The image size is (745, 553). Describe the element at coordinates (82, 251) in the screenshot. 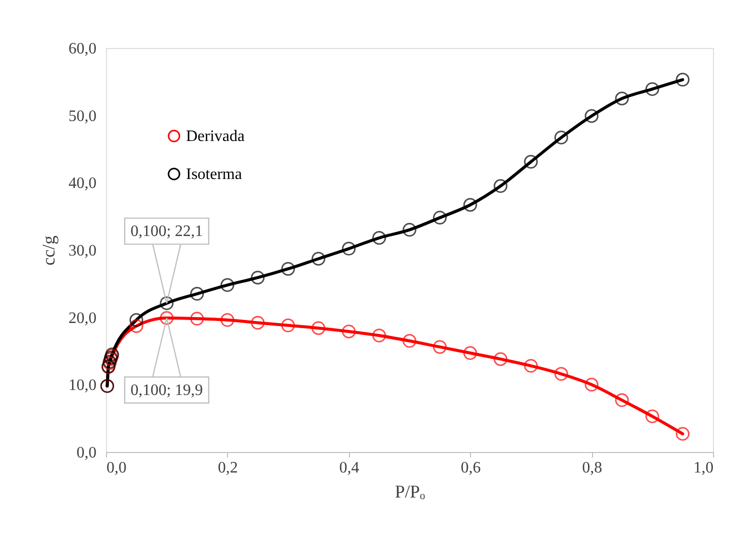

I see `y-tick-label: 30,0` at that location.